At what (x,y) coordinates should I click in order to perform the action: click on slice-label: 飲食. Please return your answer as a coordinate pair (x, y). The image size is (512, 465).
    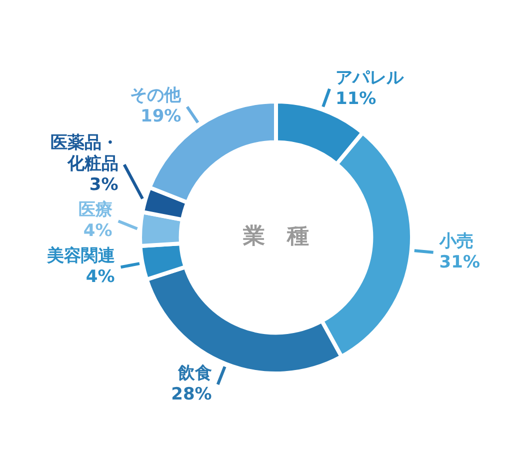
    Looking at the image, I should click on (194, 373).